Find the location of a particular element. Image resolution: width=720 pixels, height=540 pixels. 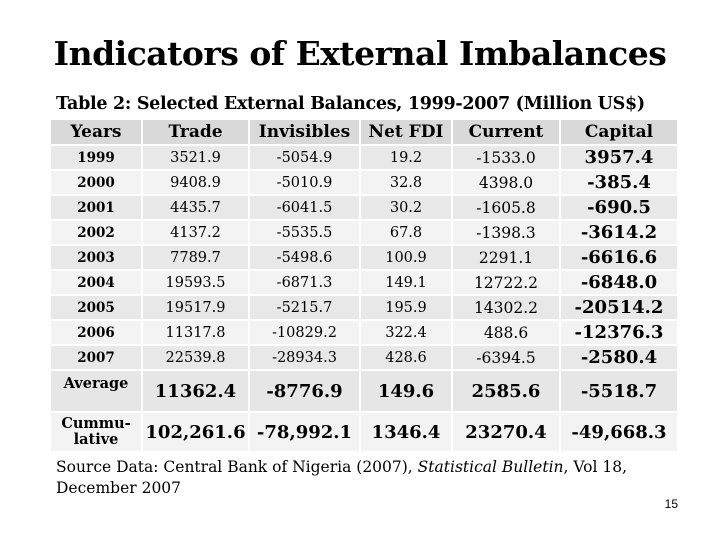

cell-net-fdi: 30.2 is located at coordinates (406, 207).